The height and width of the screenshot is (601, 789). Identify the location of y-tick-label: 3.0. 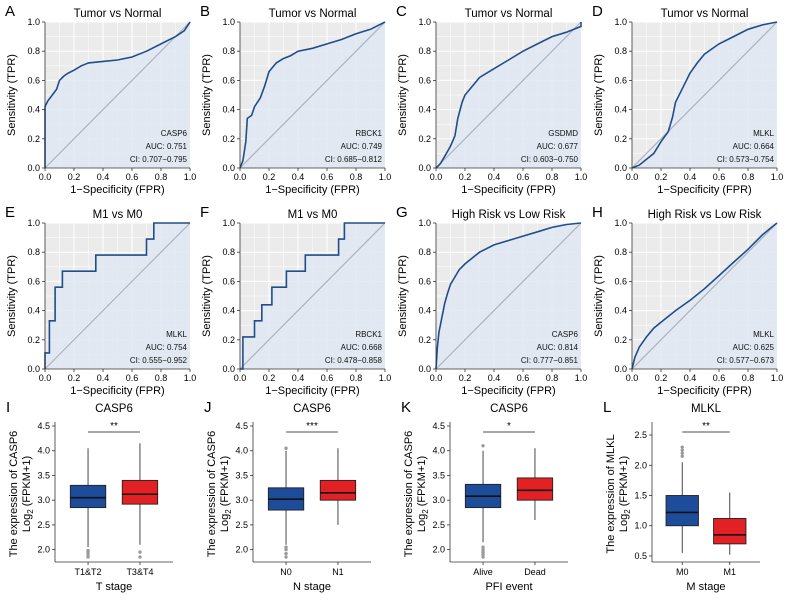
(241, 500).